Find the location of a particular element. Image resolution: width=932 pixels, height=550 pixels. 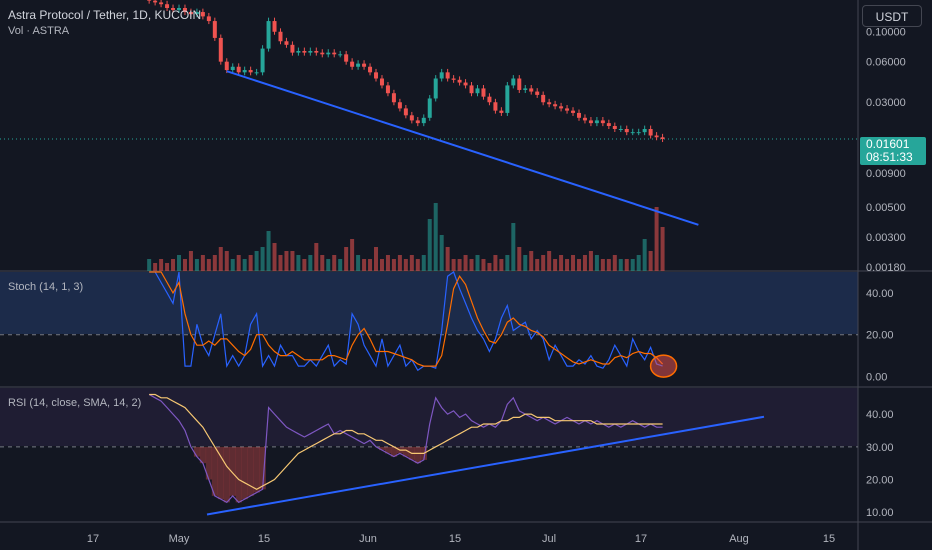

time-tick-label: May is located at coordinates (179, 539).